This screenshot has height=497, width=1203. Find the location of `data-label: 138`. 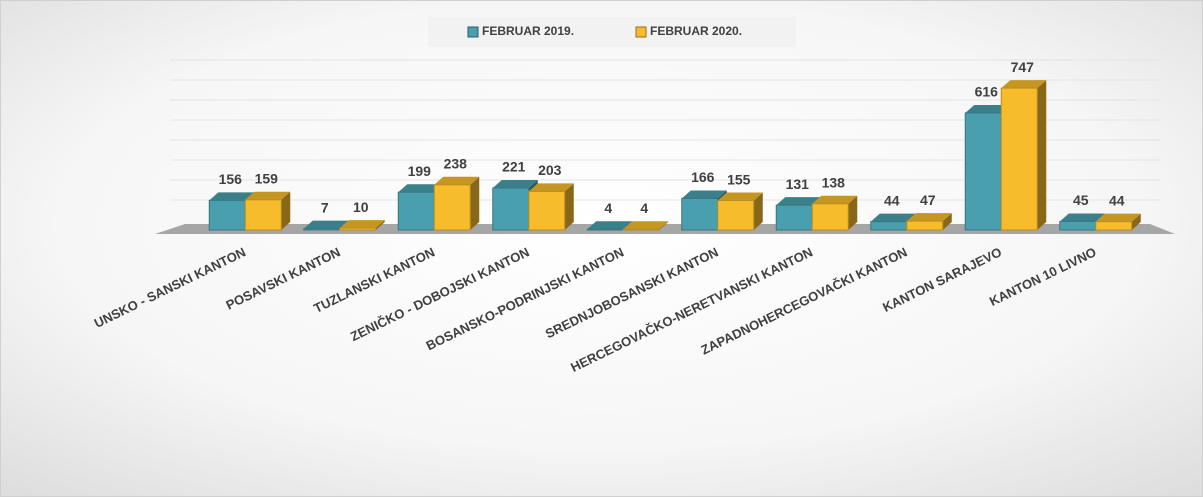

data-label: 138 is located at coordinates (834, 182).